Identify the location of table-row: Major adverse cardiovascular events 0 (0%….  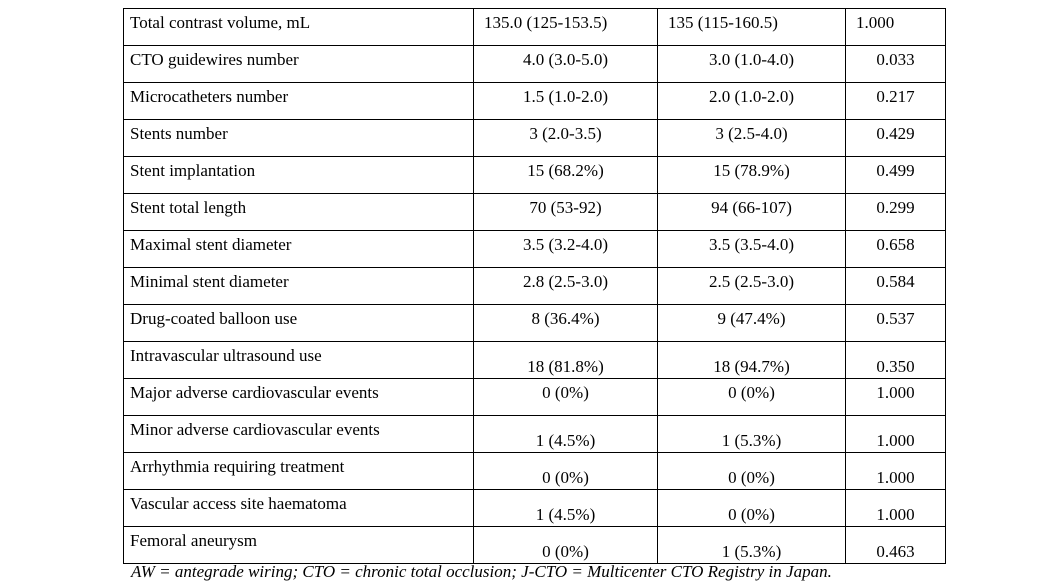
(534, 397).